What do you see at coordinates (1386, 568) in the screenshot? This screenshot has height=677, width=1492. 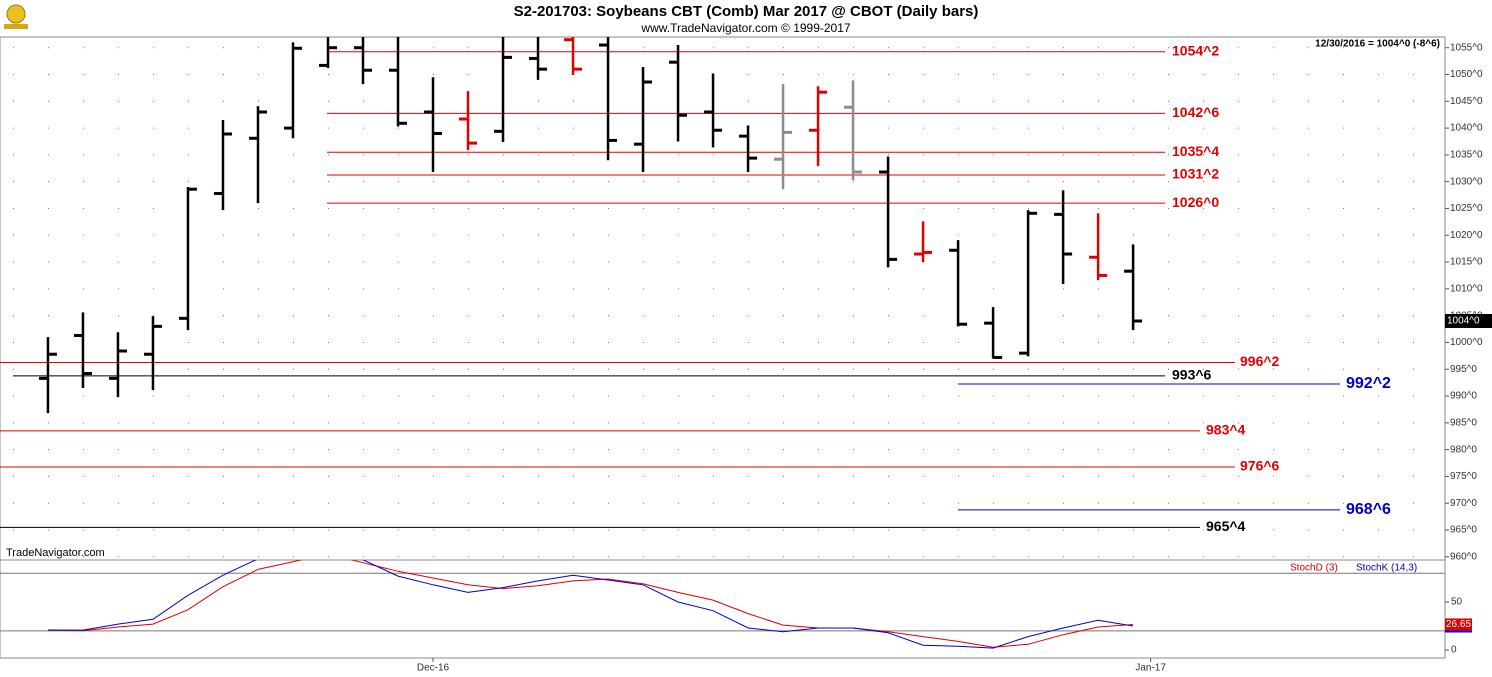 I see `legend-entry: StochK (14,3)` at bounding box center [1386, 568].